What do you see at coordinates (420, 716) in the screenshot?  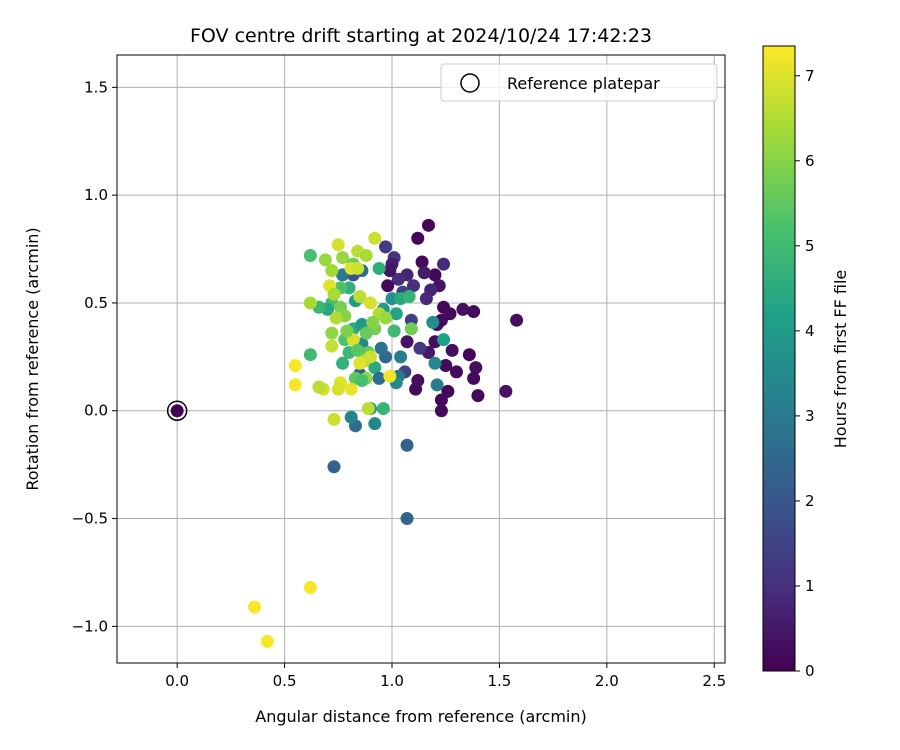 I see `x-axis-label: Angular distance from reference (arcmin)` at bounding box center [420, 716].